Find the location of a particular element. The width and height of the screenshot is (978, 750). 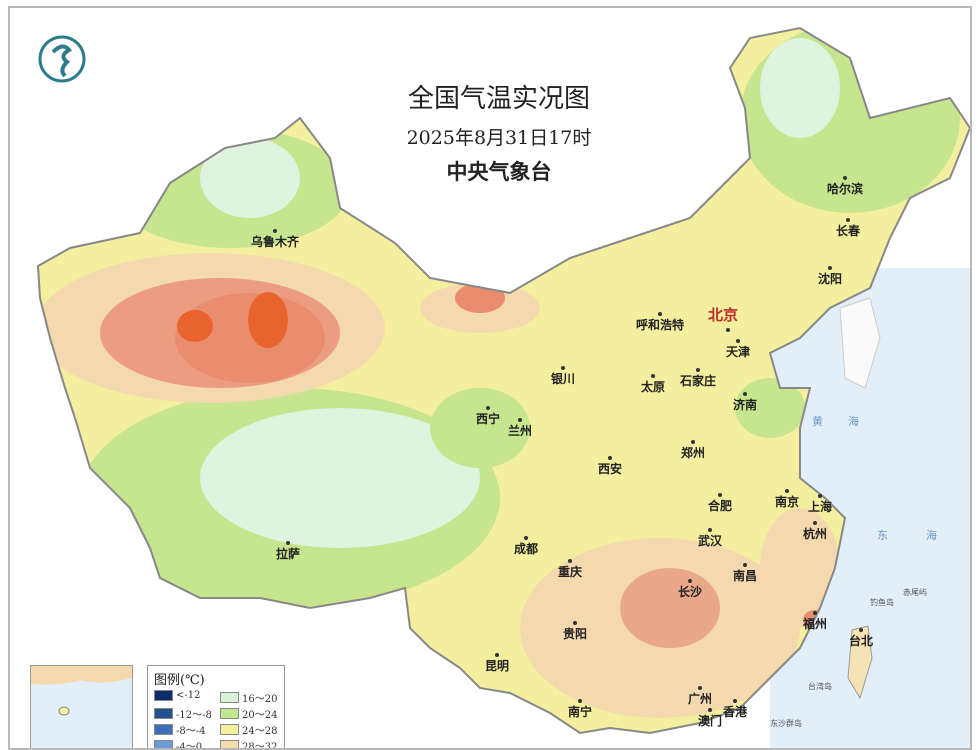

legend-label: 28～32 is located at coordinates (260, 746).